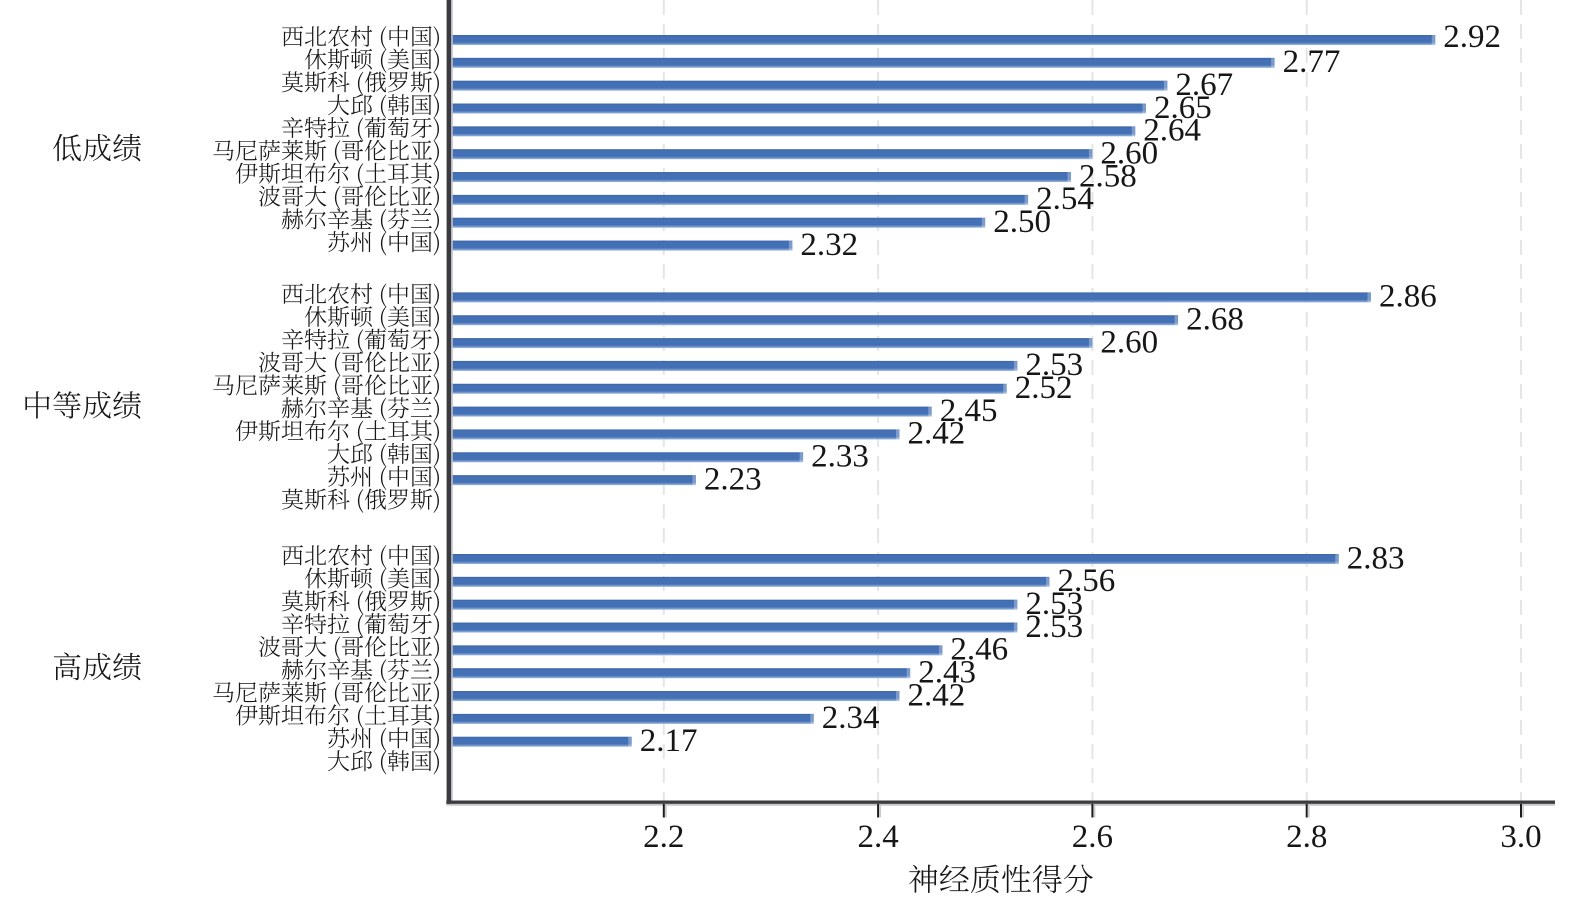  What do you see at coordinates (1376, 558) in the screenshot?
I see `svg-text: 2.83` at bounding box center [1376, 558].